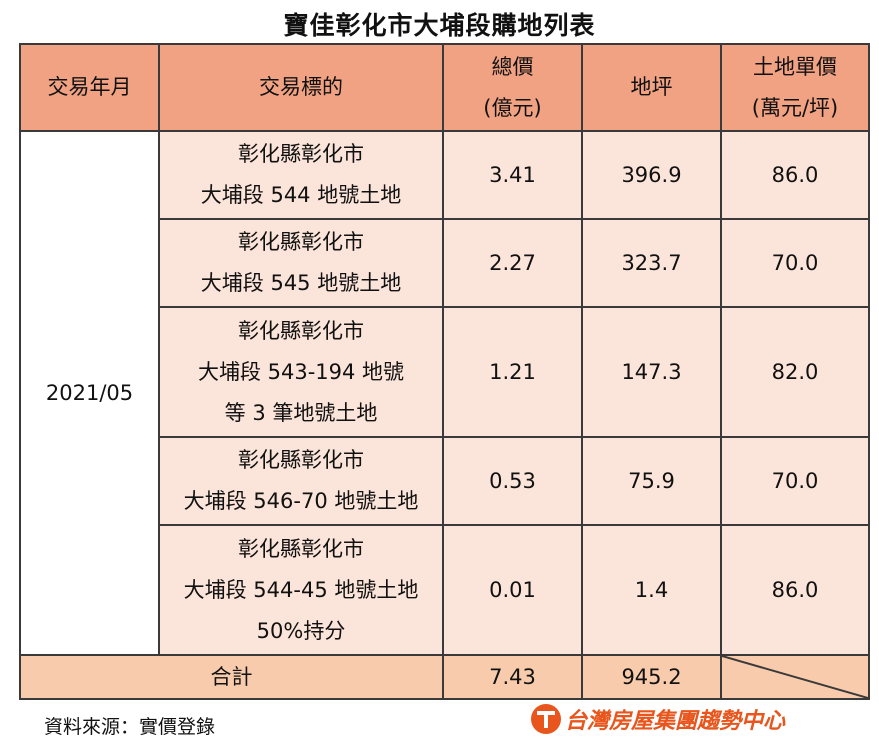 The height and width of the screenshot is (744, 879). Describe the element at coordinates (301, 481) in the screenshot. I see `target-cell: 彰化縣彰化市 大埔段 546-70 地號土地` at that location.